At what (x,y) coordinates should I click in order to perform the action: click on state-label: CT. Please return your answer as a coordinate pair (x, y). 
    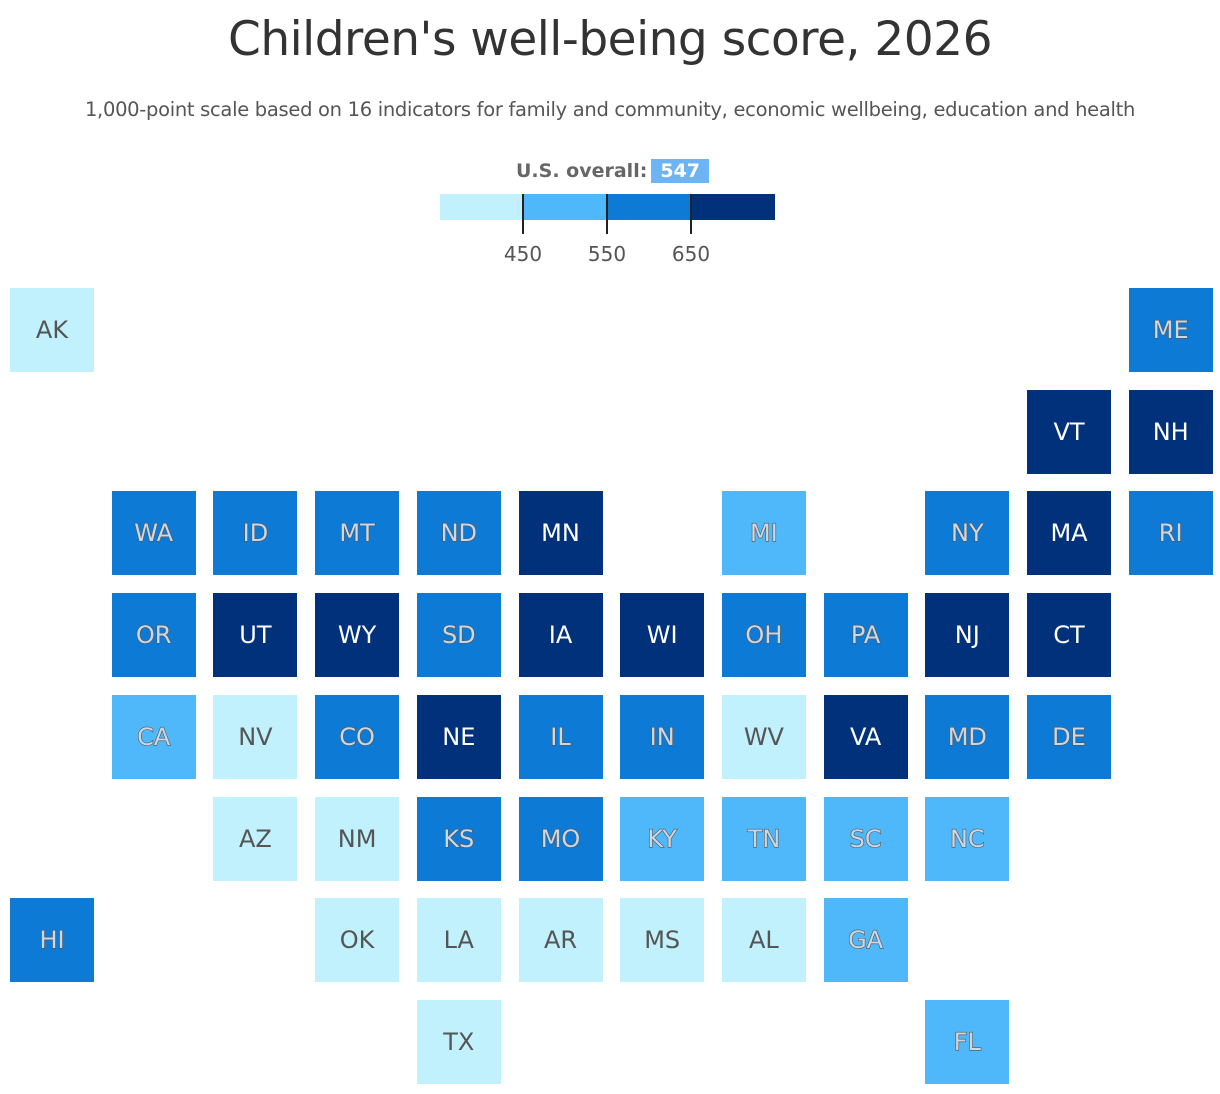
    Looking at the image, I should click on (1069, 635).